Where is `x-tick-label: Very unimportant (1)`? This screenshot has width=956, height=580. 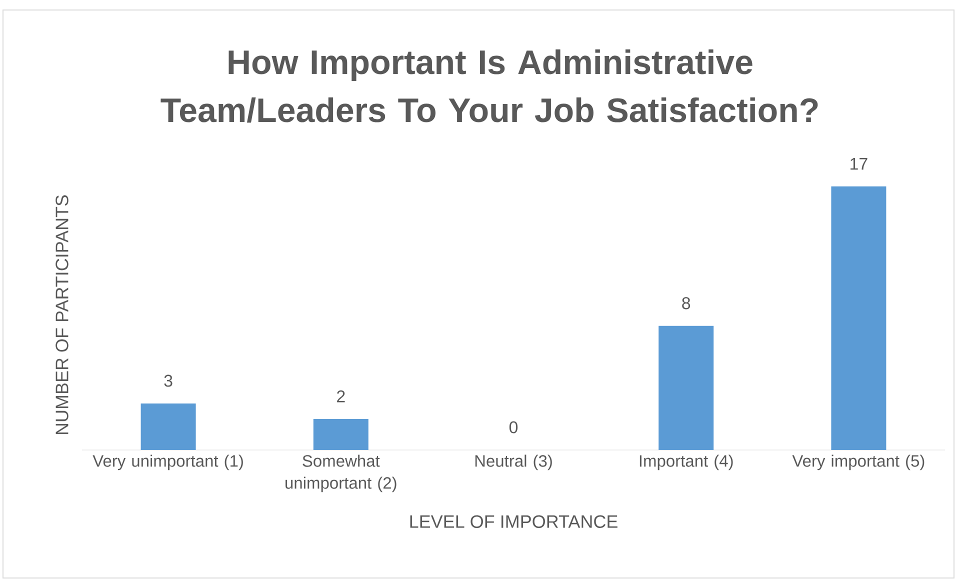 x-tick-label: Very unimportant (1) is located at coordinates (167, 462).